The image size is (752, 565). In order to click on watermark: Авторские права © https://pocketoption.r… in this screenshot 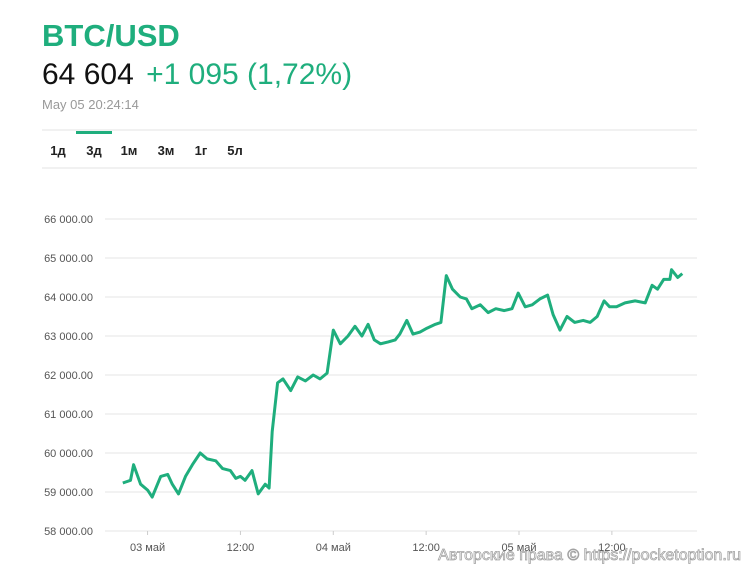, I will do `click(589, 555)`.